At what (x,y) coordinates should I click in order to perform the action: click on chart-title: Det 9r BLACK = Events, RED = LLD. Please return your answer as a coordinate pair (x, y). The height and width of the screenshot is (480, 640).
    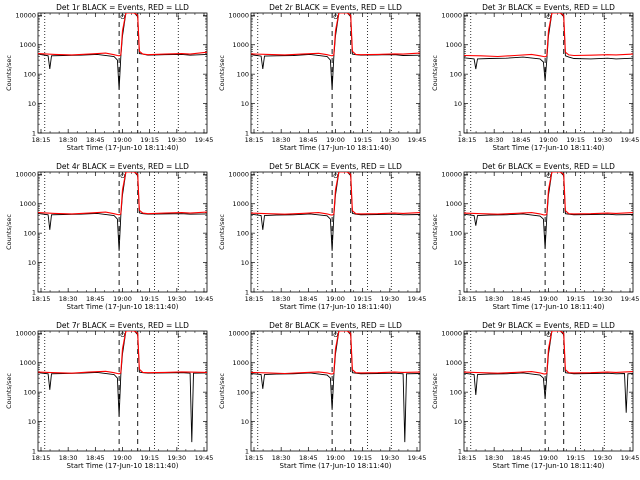
    Looking at the image, I should click on (548, 325).